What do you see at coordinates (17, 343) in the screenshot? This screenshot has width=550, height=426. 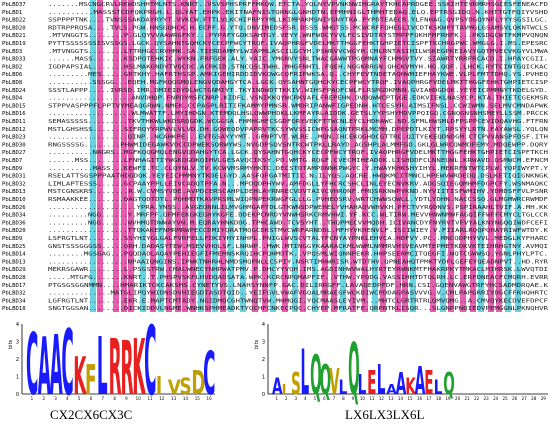 I see `left-y-tick: 3` at bounding box center [17, 343].